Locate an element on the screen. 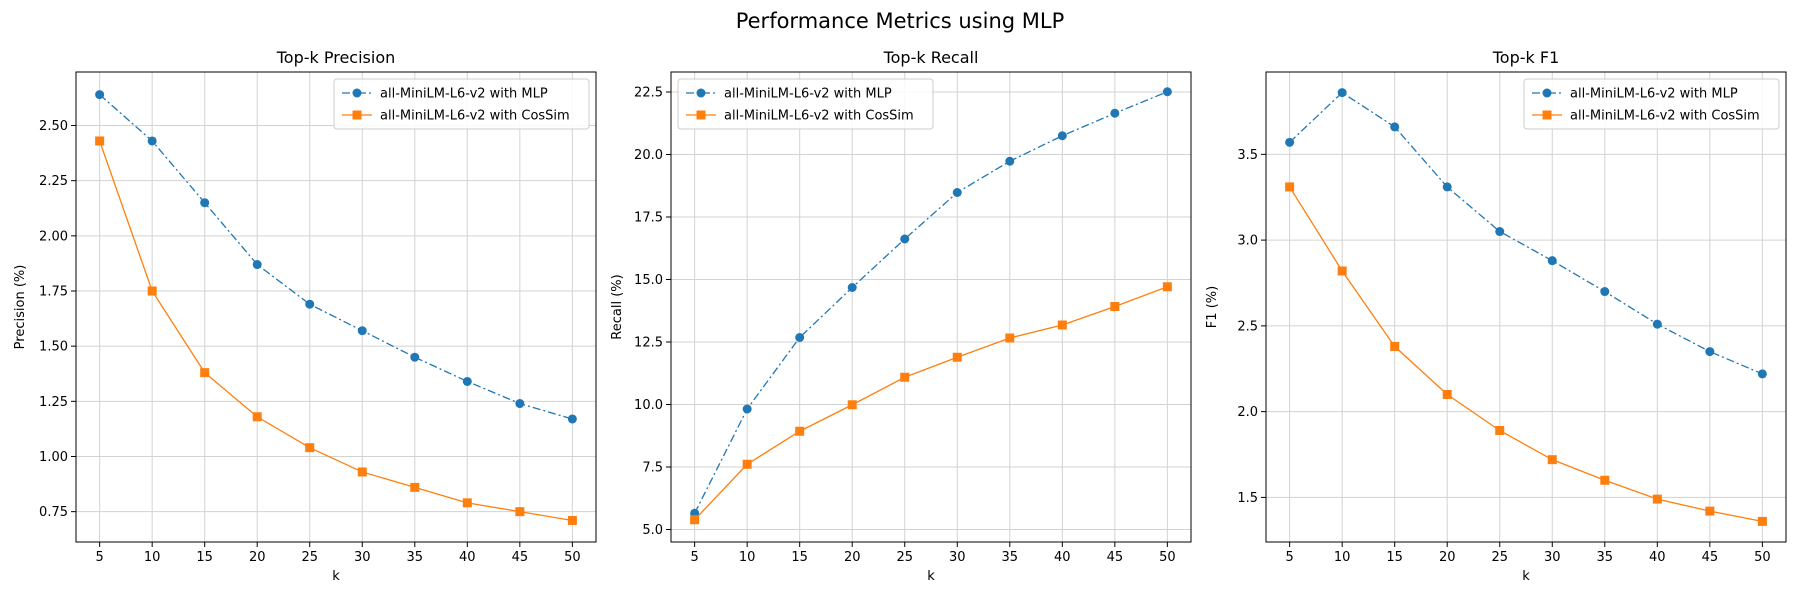  y-axis-label: Precision (%) is located at coordinates (20, 307).